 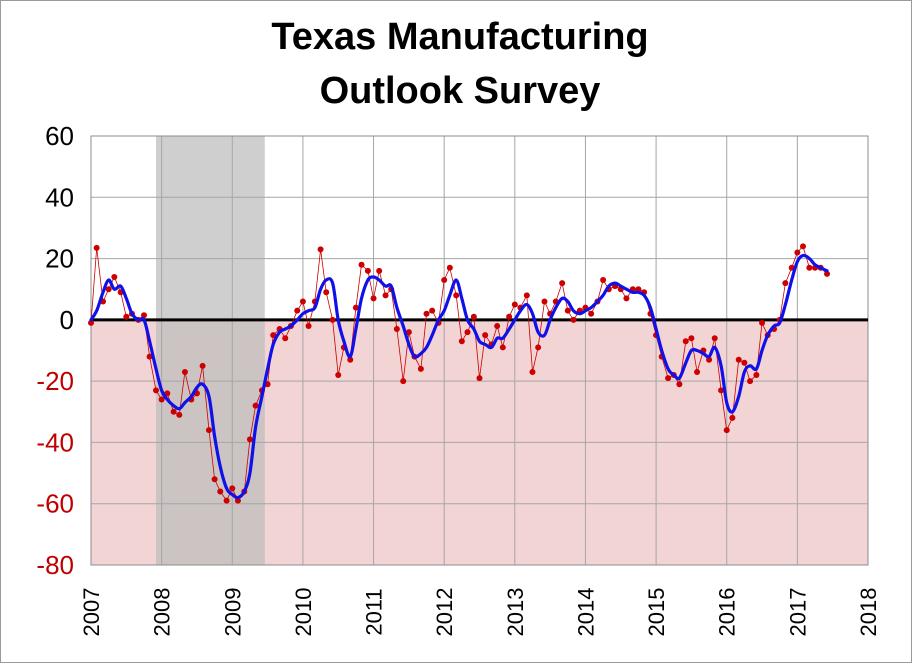 I want to click on y-tick-label: 0, so click(x=67, y=320).